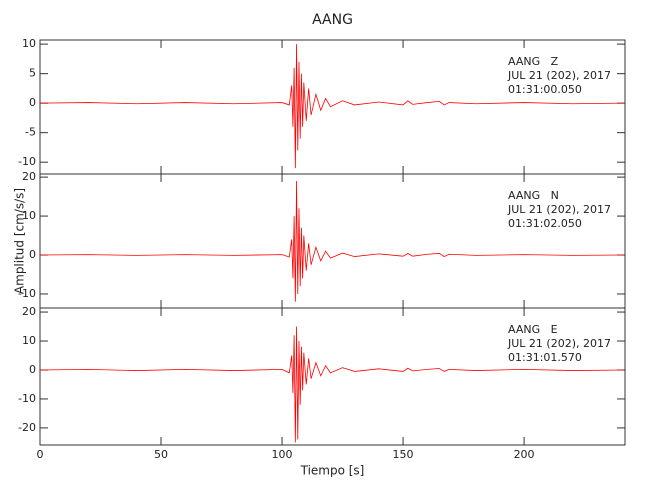 This screenshot has height=500, width=650. I want to click on x-tick-label: 50, so click(161, 454).